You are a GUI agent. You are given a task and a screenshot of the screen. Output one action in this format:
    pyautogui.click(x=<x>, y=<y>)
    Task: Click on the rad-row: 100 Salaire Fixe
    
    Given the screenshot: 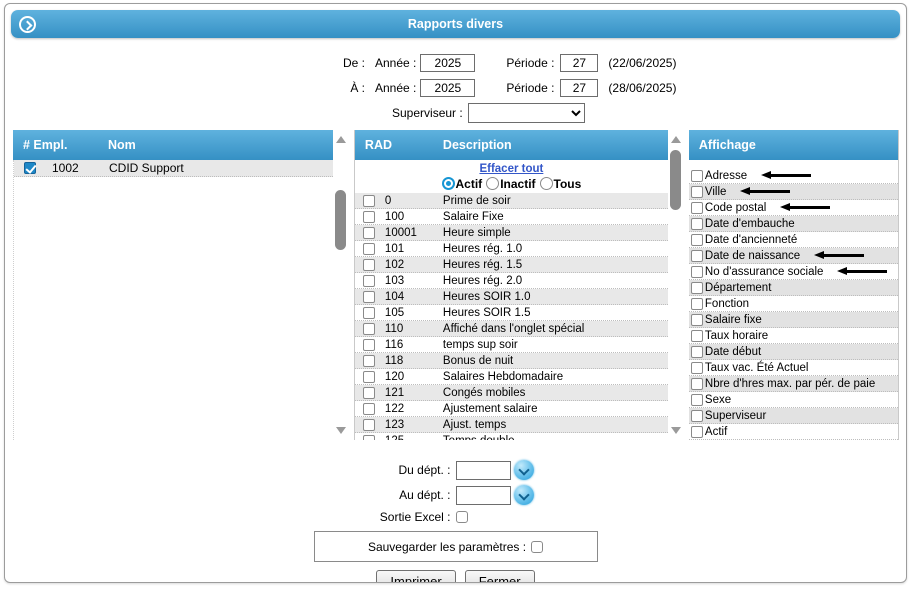 What is the action you would take?
    pyautogui.click(x=511, y=217)
    